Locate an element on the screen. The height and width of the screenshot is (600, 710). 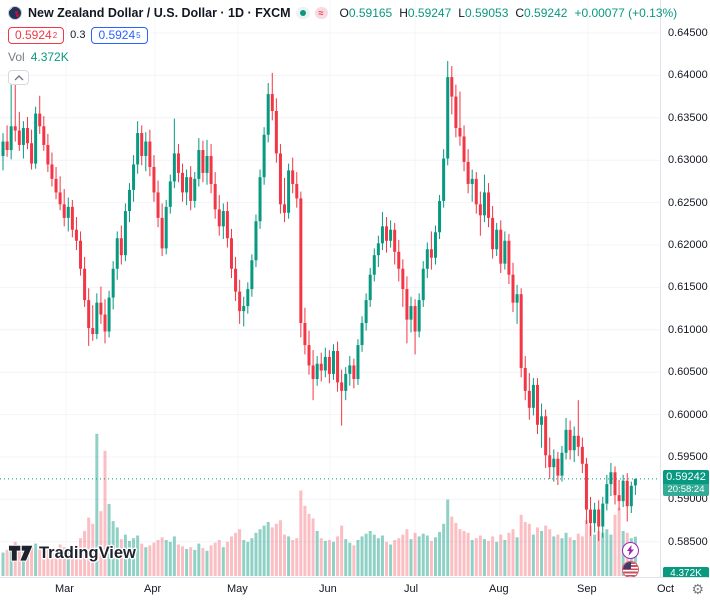
price-tick-label: 0.64000 is located at coordinates (688, 75).